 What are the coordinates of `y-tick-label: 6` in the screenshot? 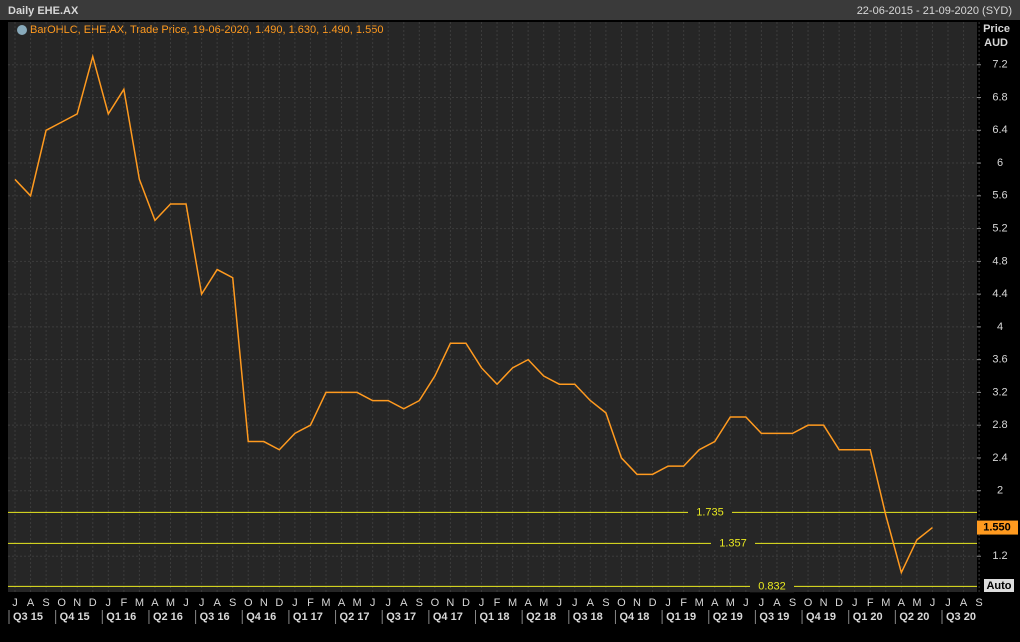 It's located at (1000, 163).